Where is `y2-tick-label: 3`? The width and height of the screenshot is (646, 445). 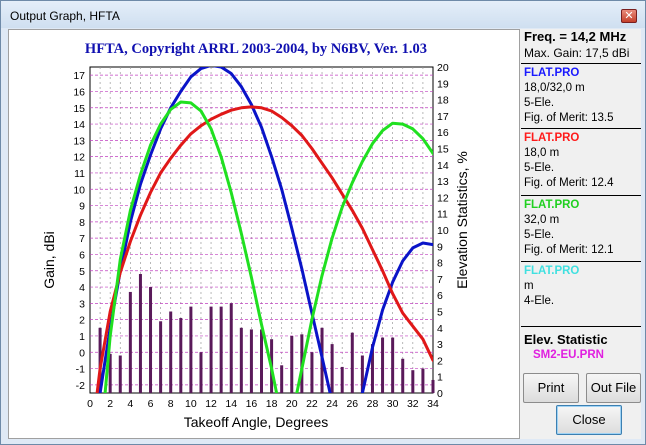
y2-tick-label: 3 is located at coordinates (440, 345).